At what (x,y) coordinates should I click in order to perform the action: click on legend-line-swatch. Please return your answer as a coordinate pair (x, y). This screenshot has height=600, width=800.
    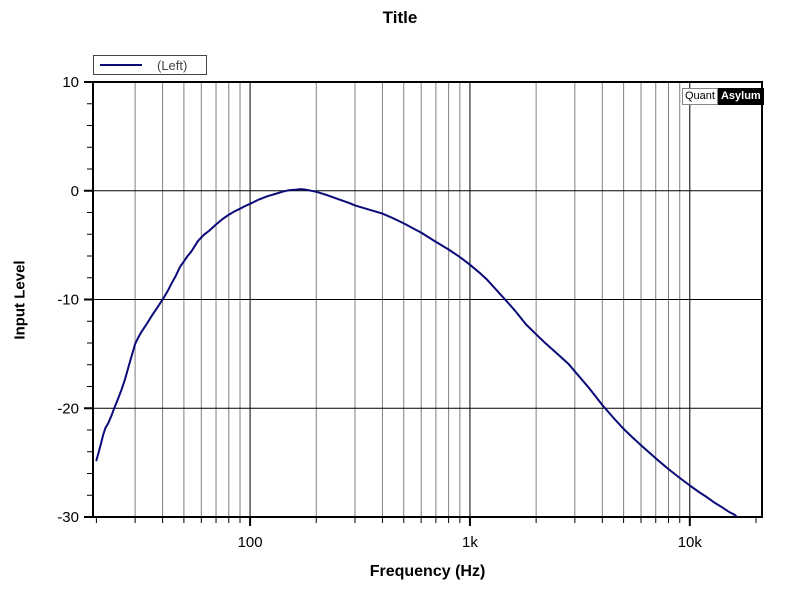
    Looking at the image, I should click on (121, 65).